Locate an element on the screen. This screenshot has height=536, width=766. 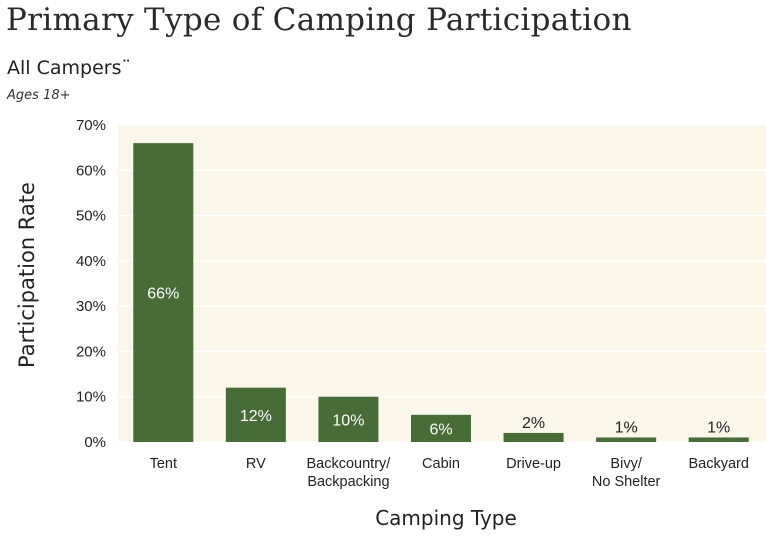
x-tick-label: Bivy/No Shelter is located at coordinates (626, 473).